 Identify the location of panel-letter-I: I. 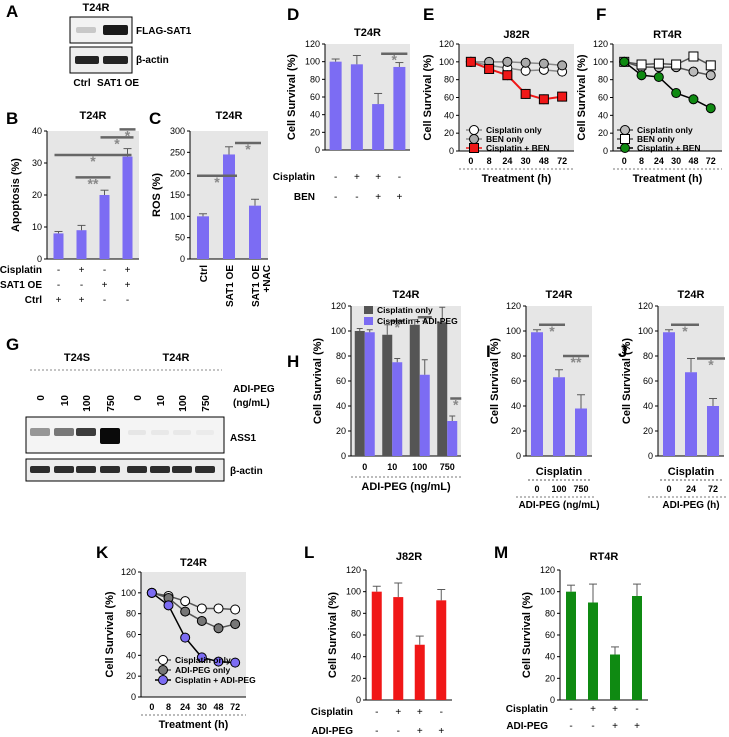
(488, 351).